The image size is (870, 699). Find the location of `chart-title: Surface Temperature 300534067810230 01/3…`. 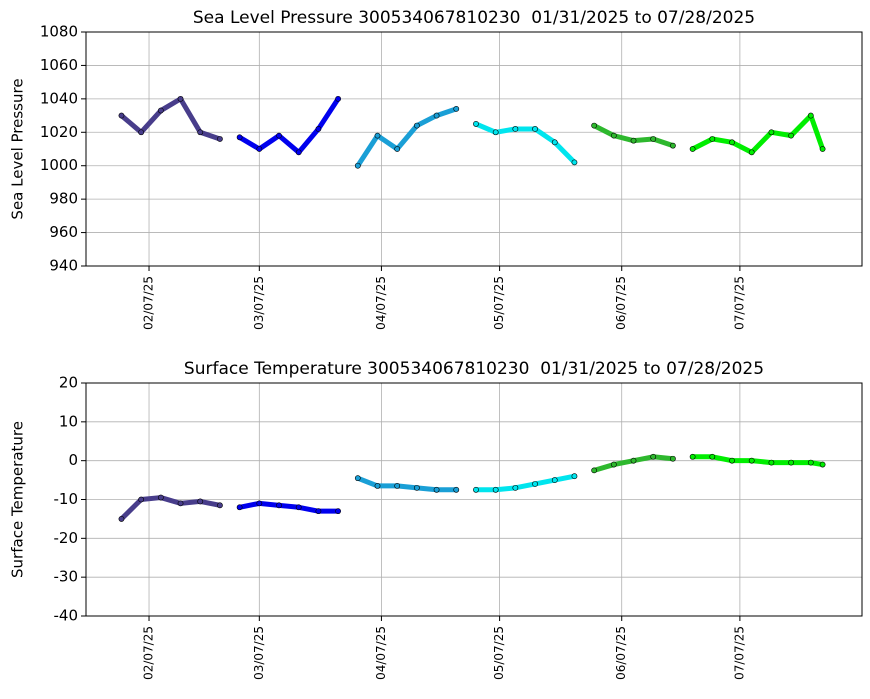

chart-title: Surface Temperature 300534067810230 01/3… is located at coordinates (474, 369).